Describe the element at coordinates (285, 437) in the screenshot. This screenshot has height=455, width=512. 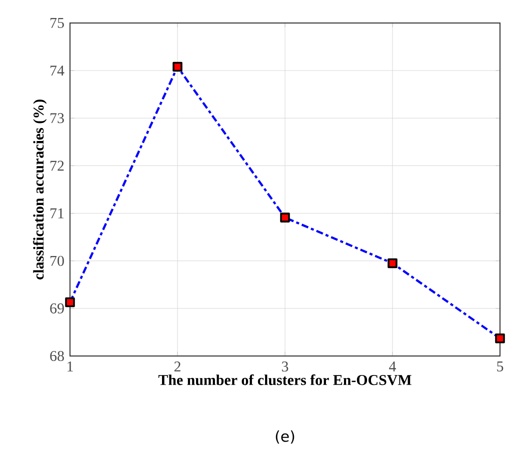
I see `text: (e)` at that location.